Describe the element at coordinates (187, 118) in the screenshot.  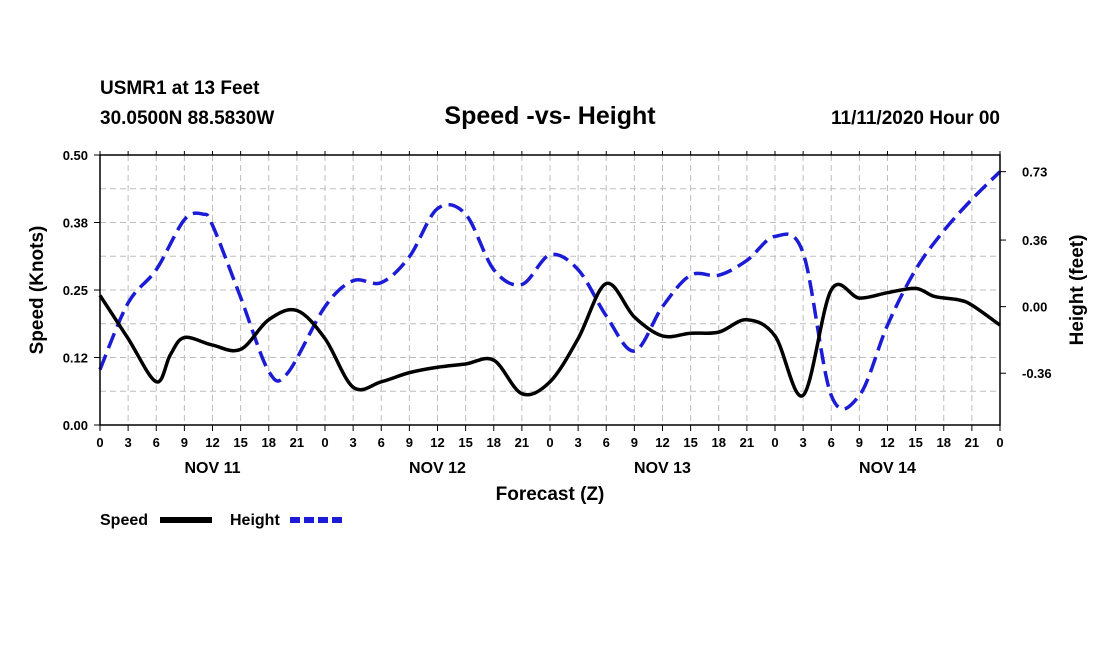
I see `location-label: 30.0500N 88.5830W` at that location.